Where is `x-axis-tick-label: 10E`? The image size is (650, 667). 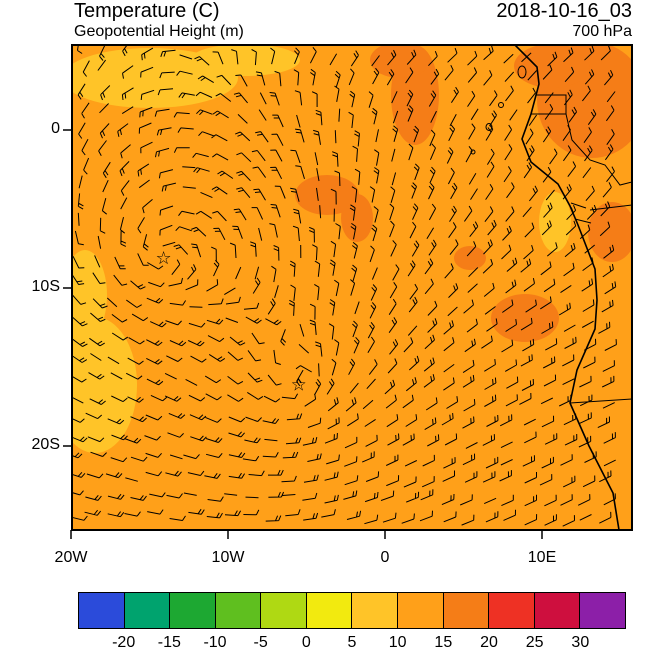
x-axis-tick-label: 10E is located at coordinates (542, 557).